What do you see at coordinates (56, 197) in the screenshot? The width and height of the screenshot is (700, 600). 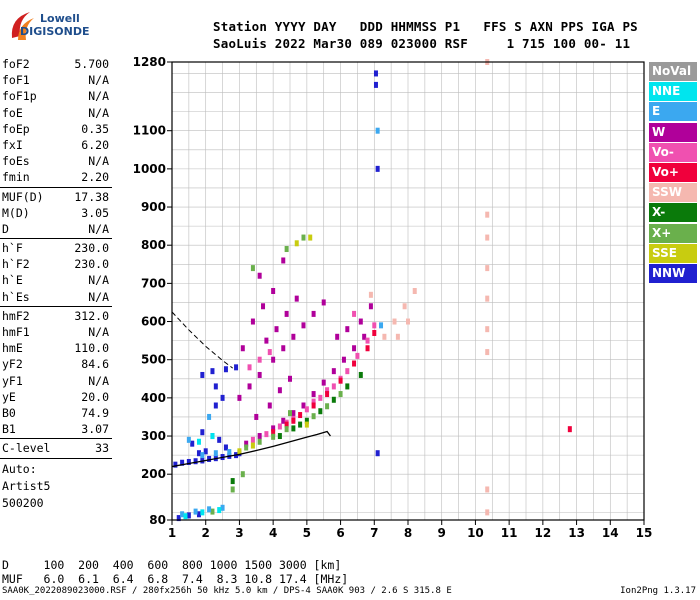 I see `param-row: MUF(D) 17.38` at bounding box center [56, 197].